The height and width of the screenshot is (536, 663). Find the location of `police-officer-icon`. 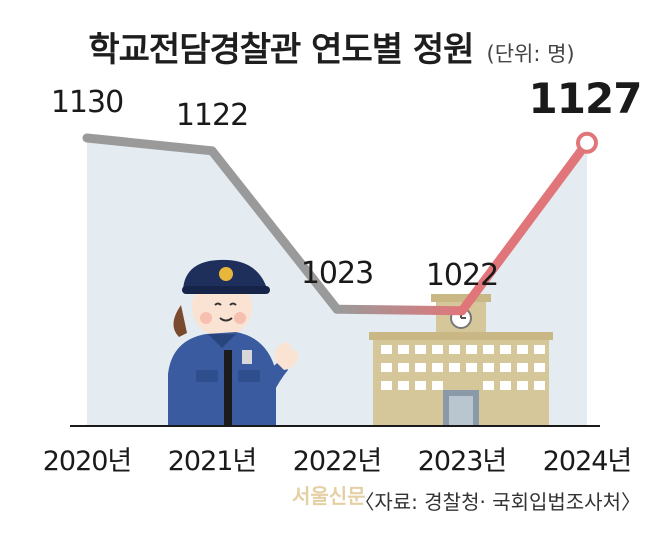

police-officer-icon is located at coordinates (233, 342).